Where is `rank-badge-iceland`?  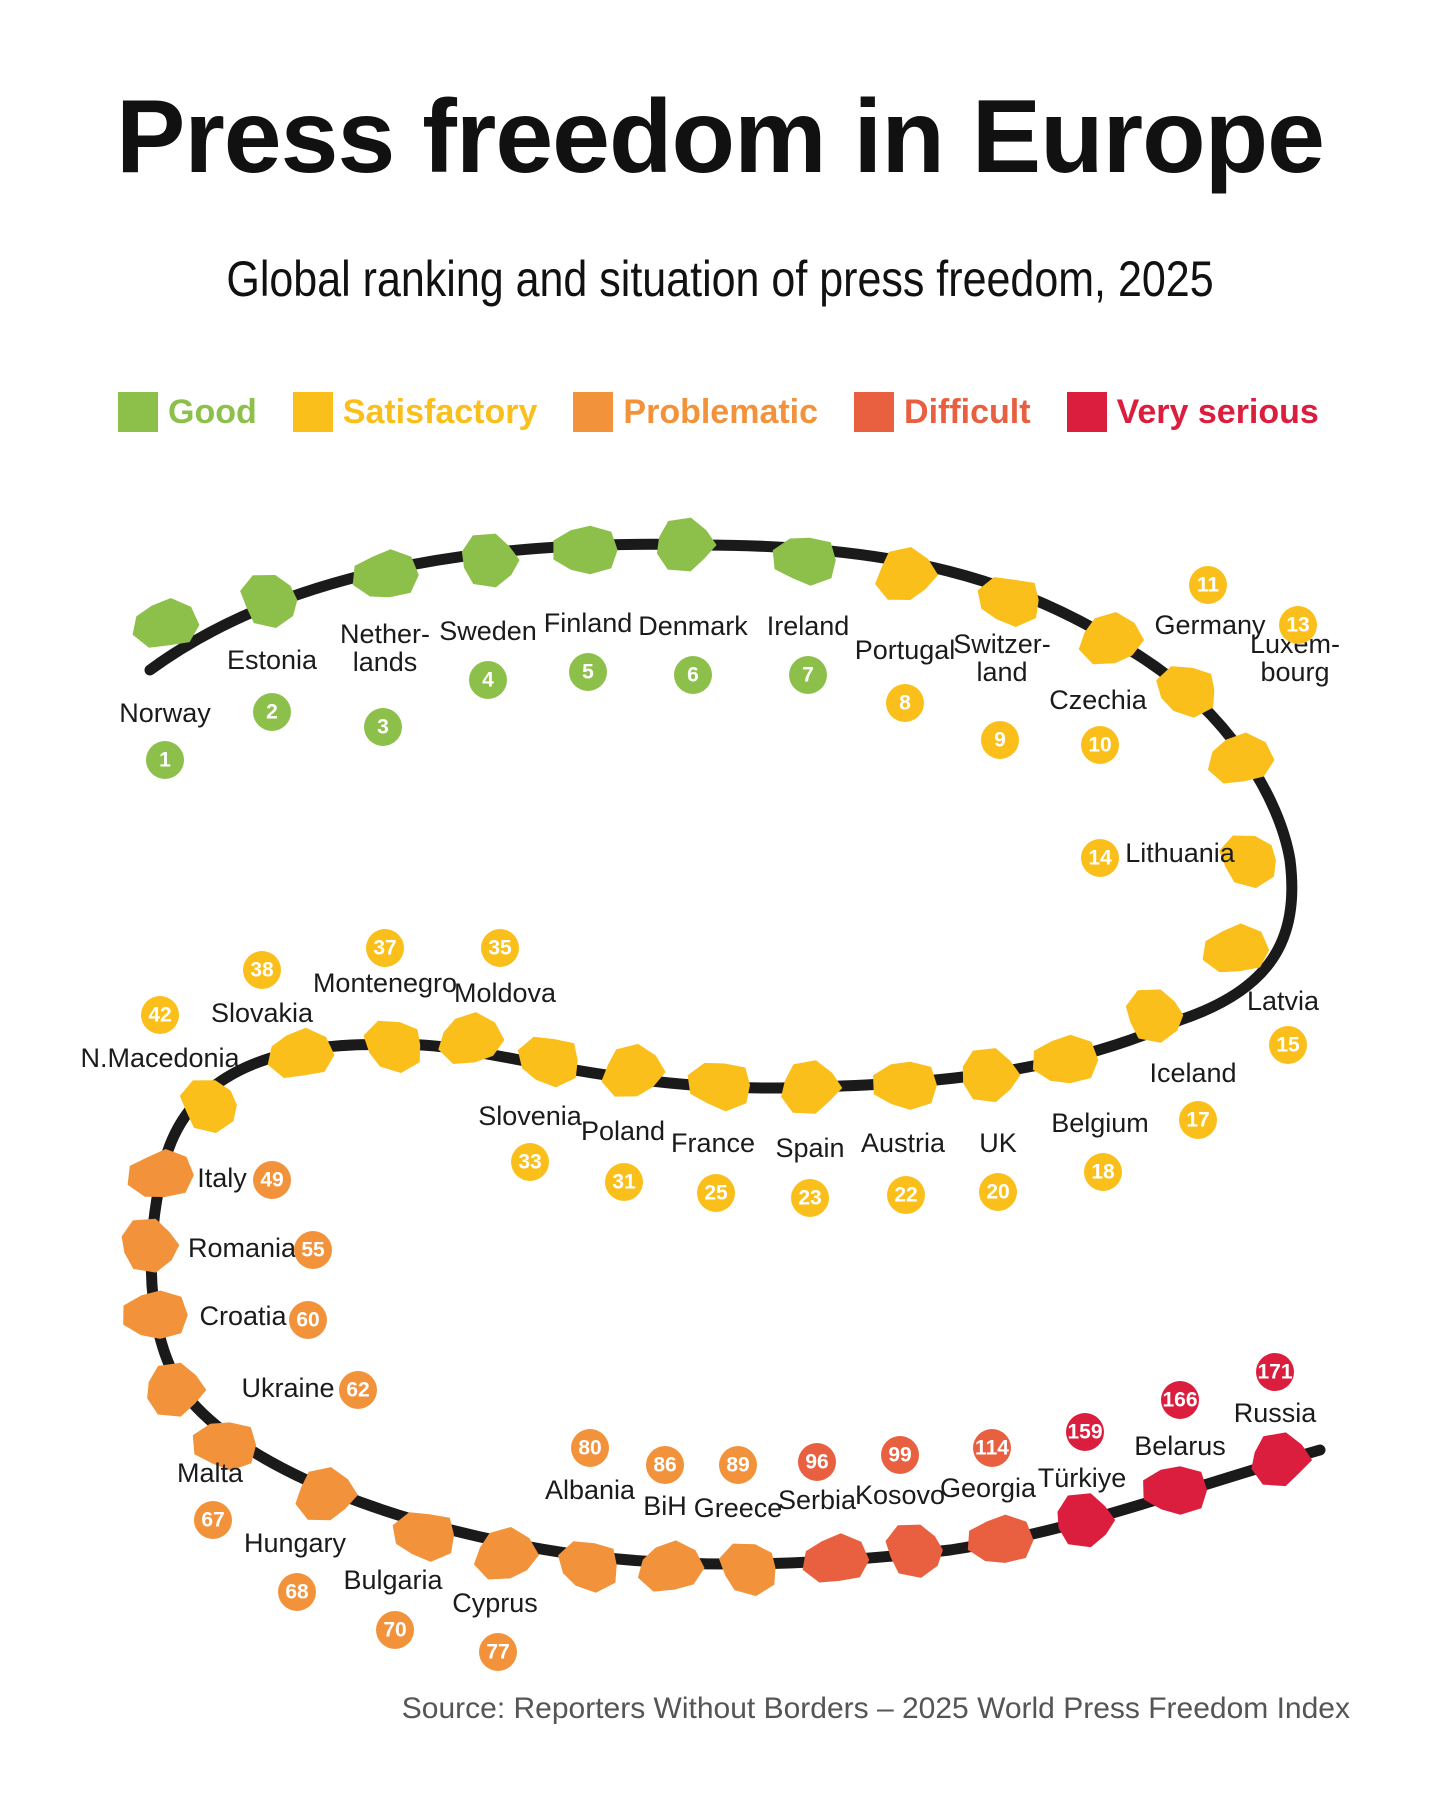 rank-badge-iceland is located at coordinates (1198, 1120).